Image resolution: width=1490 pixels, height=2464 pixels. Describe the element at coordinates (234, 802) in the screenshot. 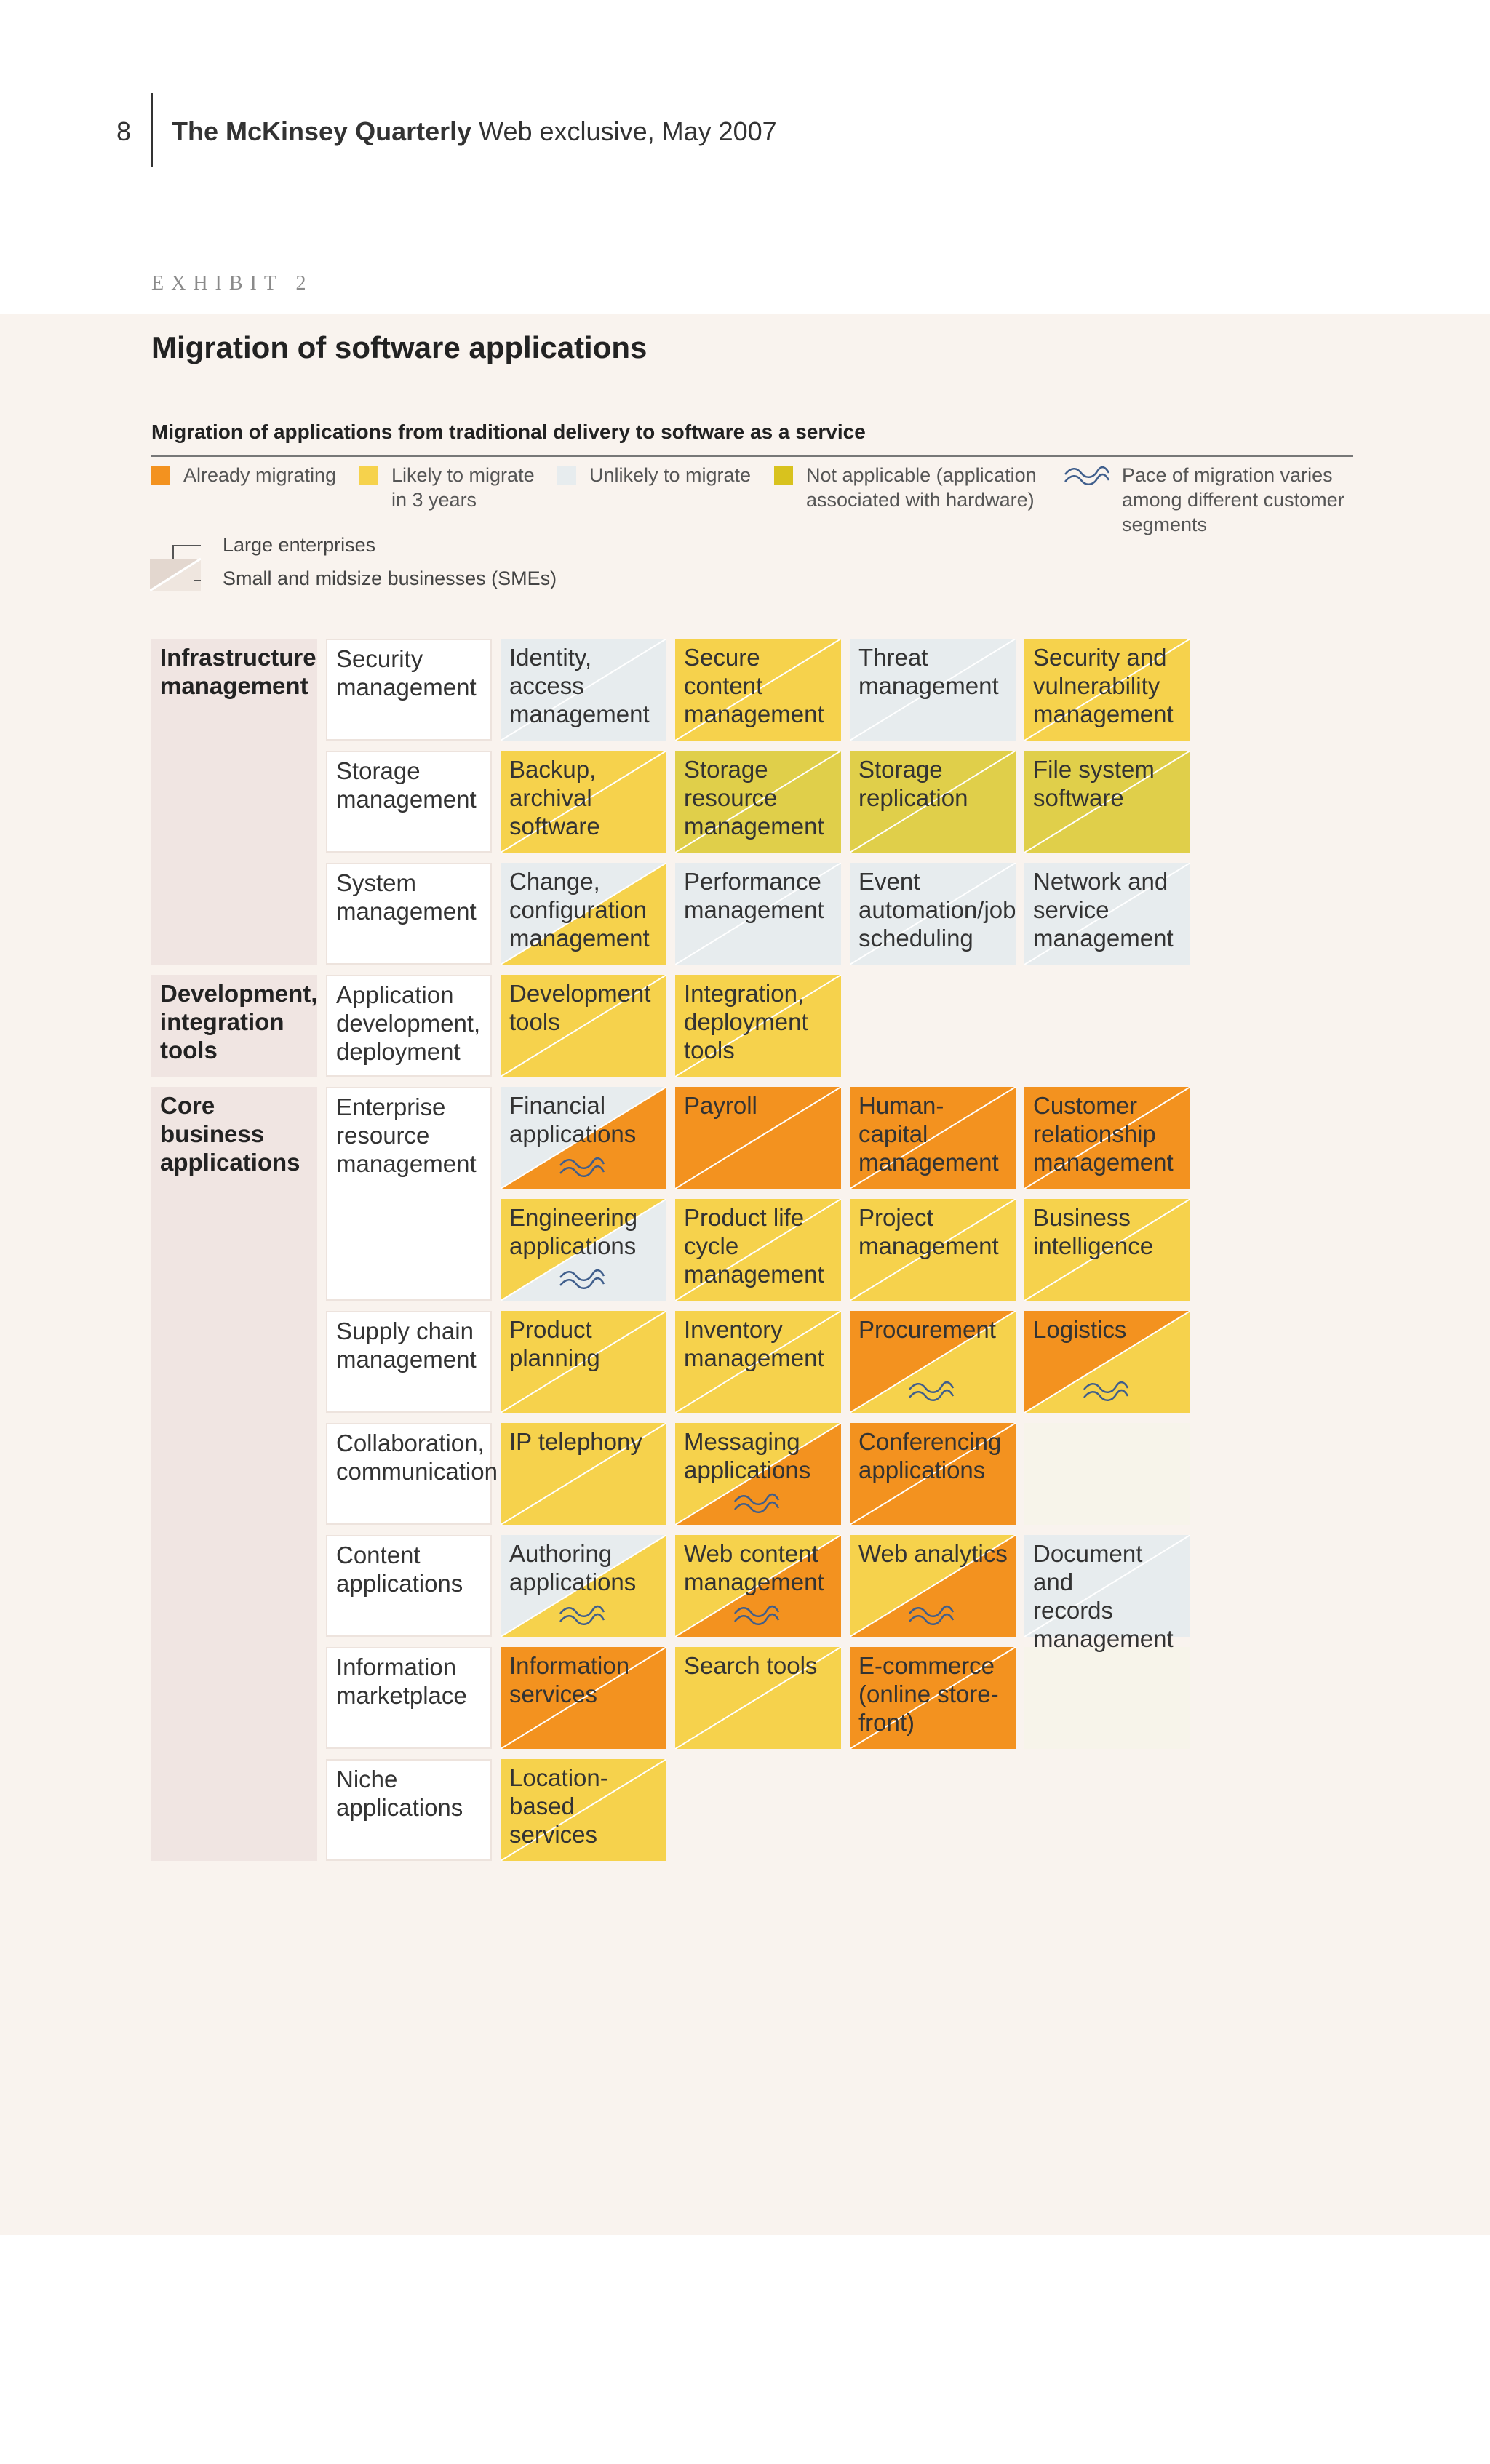

I see `category-infrastructure-management: Infrastructure management` at that location.